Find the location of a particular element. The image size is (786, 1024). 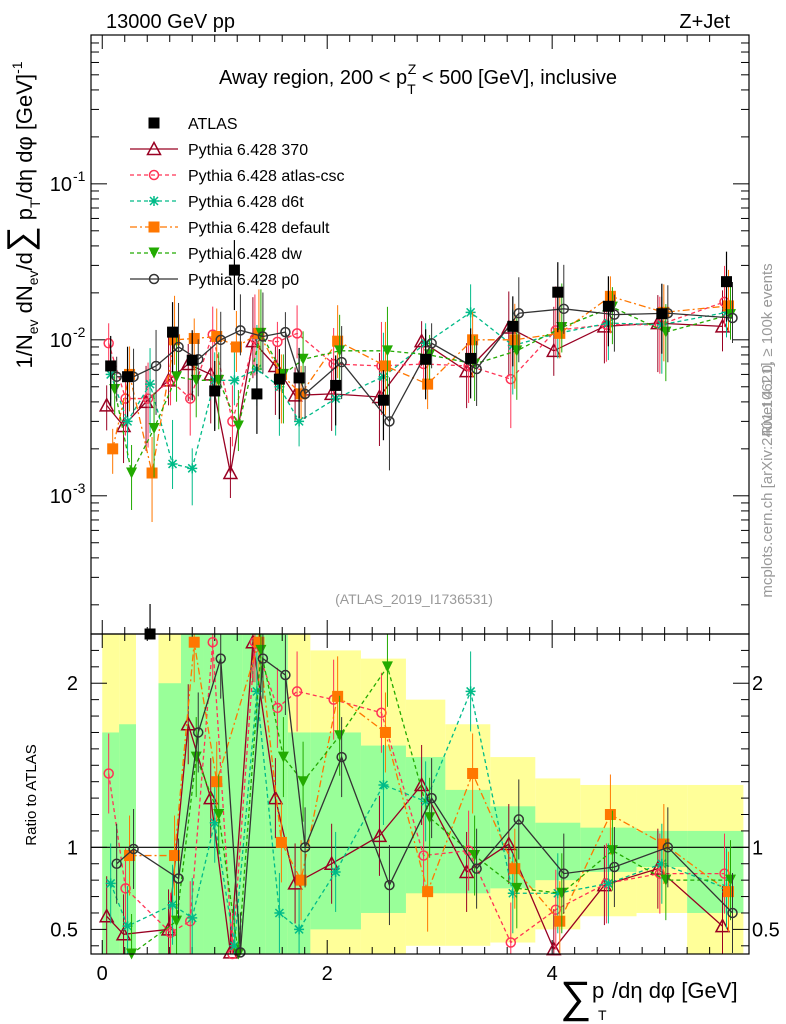

legend-marker-pythia-6-428-dw is located at coordinates (154, 253).